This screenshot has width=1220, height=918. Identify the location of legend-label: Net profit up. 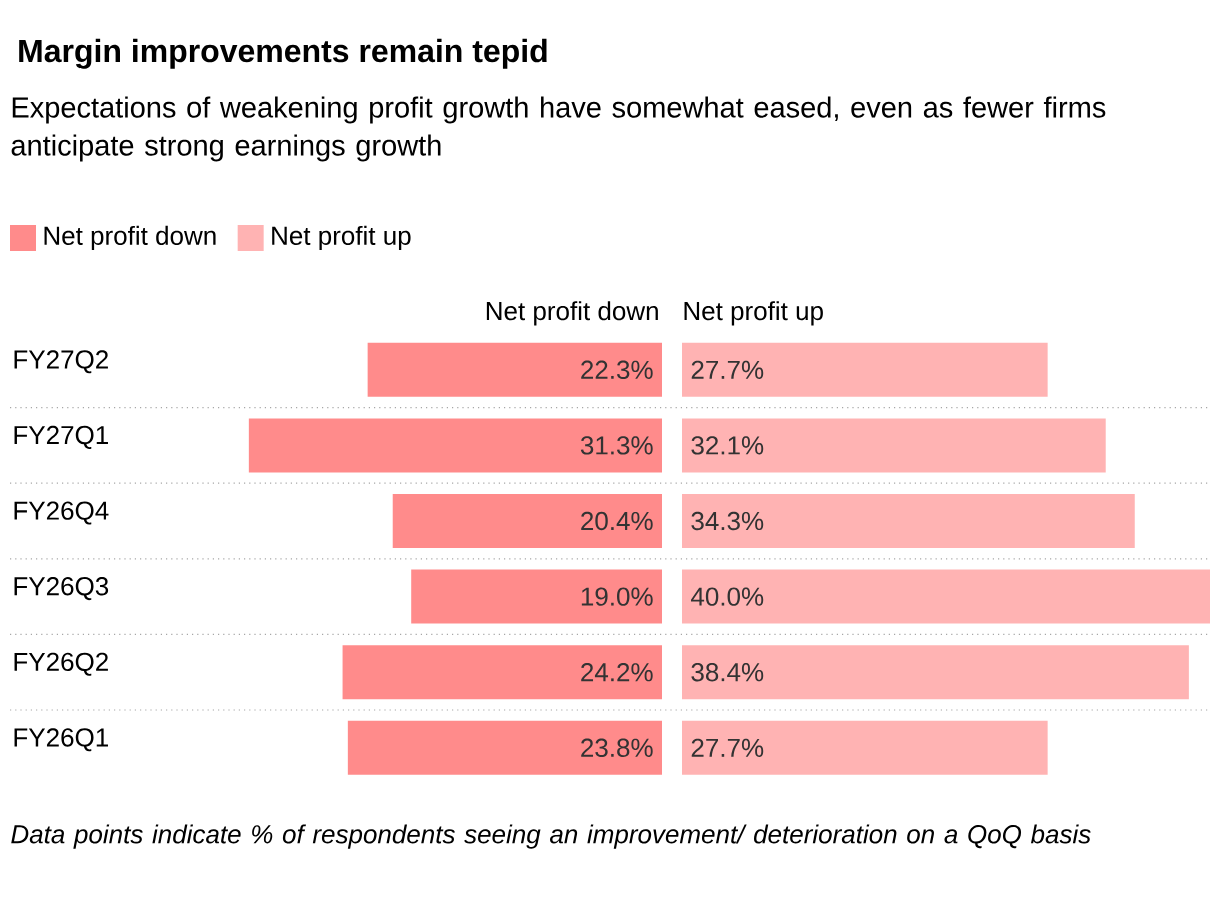
(341, 238).